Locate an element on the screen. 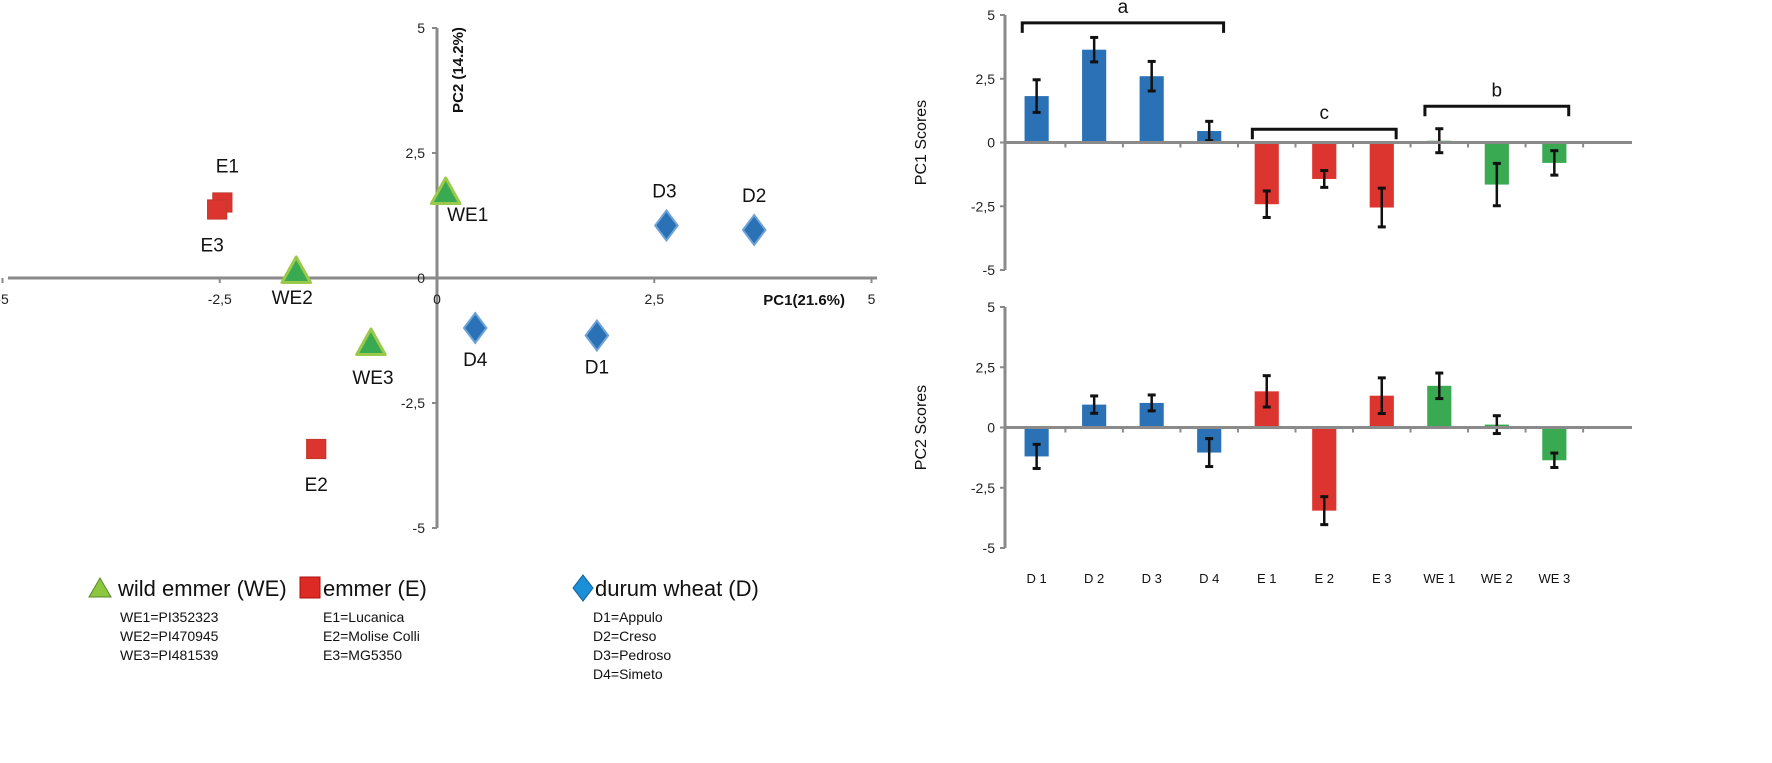 The image size is (1772, 763). y-axis-title: PC2 (14.2%) is located at coordinates (458, 70).